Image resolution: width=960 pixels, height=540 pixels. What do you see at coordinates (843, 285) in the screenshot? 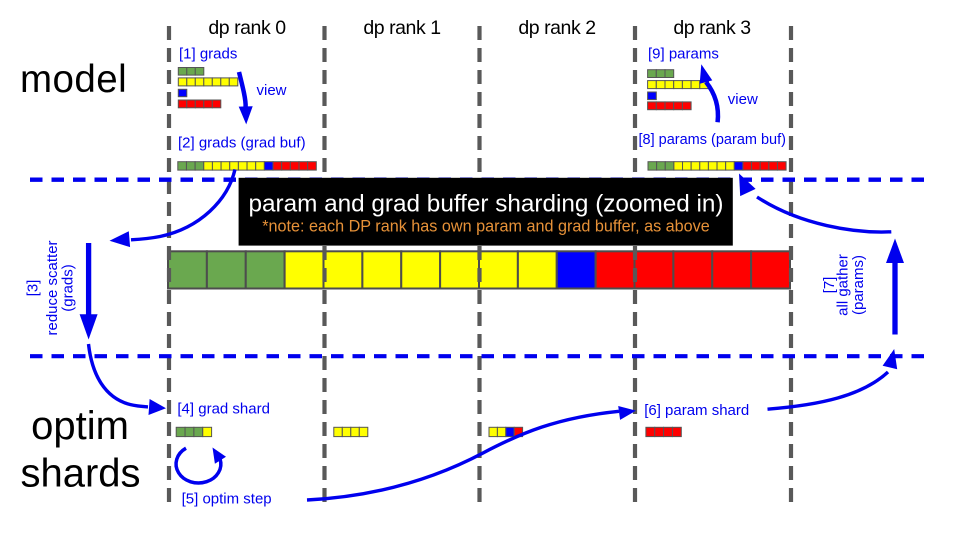
I see `svg-text: all gather` at bounding box center [843, 285].